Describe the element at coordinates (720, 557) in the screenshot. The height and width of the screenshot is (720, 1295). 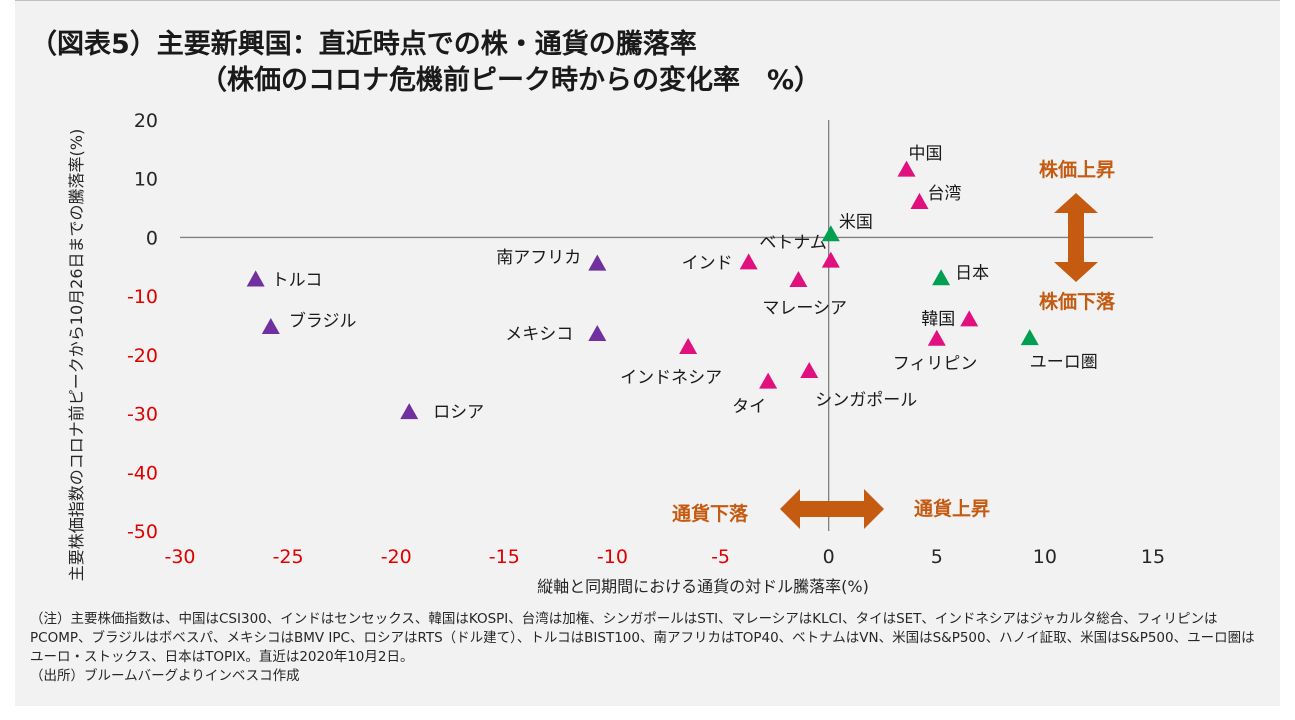
I see `x-tick-label: -5` at that location.